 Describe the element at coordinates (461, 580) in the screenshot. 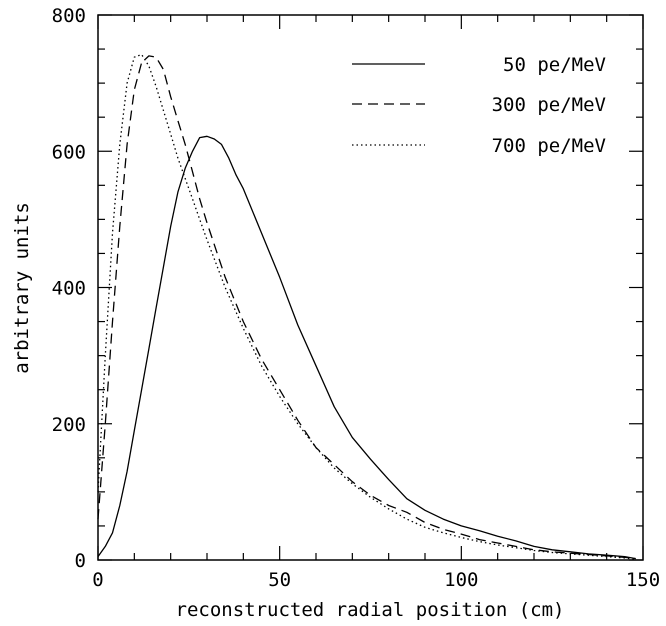

I see `x-tick-label: 100` at that location.